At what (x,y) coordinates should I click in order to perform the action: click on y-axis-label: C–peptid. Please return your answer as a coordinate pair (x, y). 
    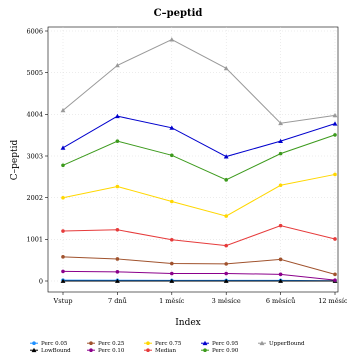
    Looking at the image, I should click on (15, 160).